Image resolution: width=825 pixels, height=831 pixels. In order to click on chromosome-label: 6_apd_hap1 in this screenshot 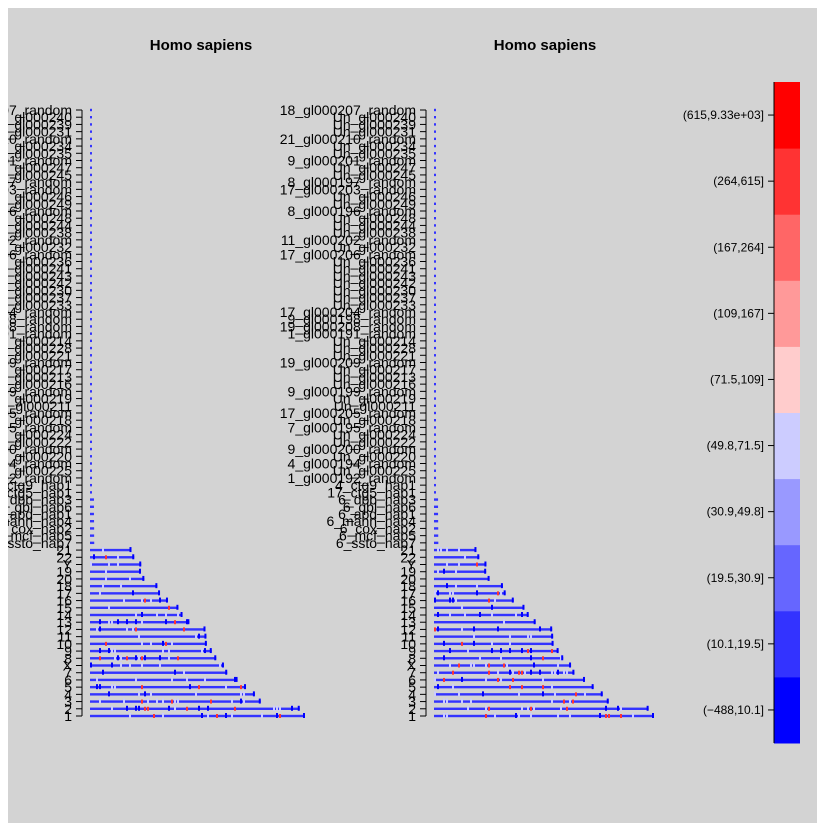, I will do `click(36, 514)`.